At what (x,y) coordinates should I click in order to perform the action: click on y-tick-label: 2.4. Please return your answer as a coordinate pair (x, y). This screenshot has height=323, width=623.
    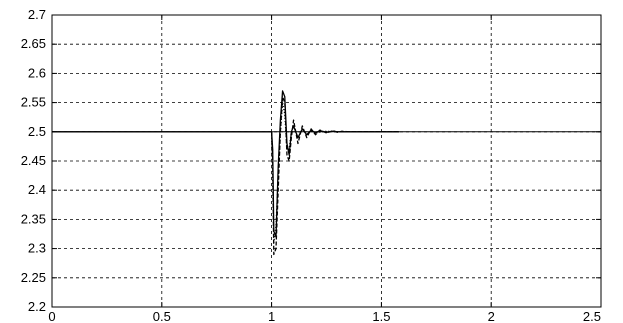
    Looking at the image, I should click on (37, 189).